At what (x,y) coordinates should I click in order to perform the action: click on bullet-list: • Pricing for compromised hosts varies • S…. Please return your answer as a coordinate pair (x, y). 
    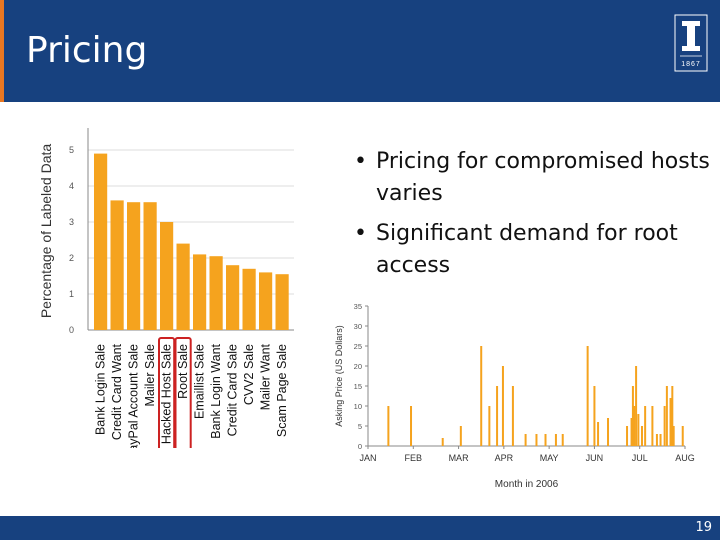
    Looking at the image, I should click on (530, 218).